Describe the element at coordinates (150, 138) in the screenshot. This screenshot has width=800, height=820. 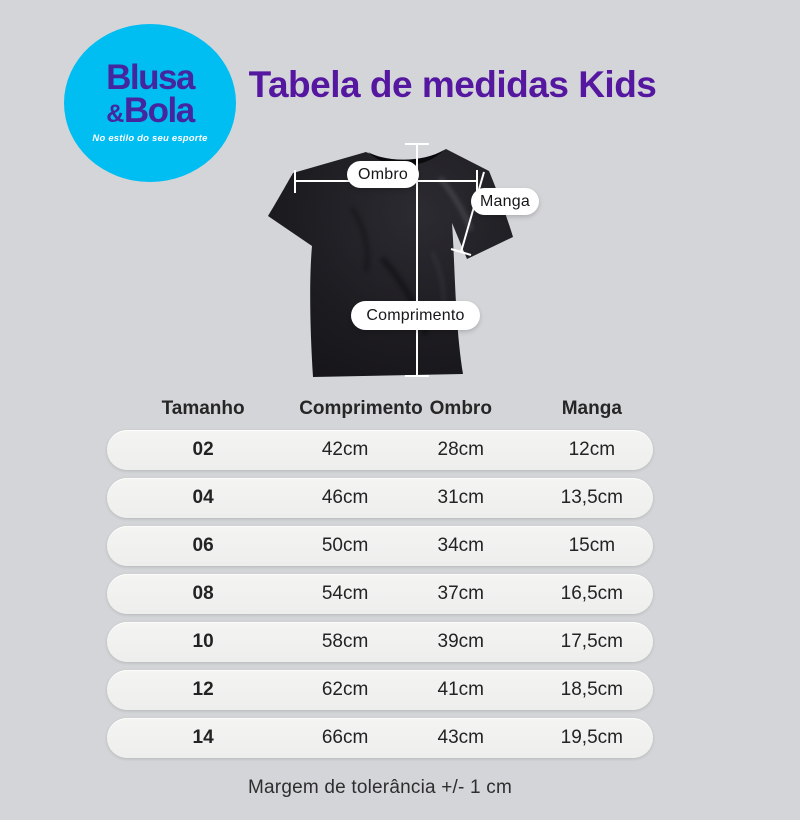
I see `brand-tagline: No estilo do seu esporte` at that location.